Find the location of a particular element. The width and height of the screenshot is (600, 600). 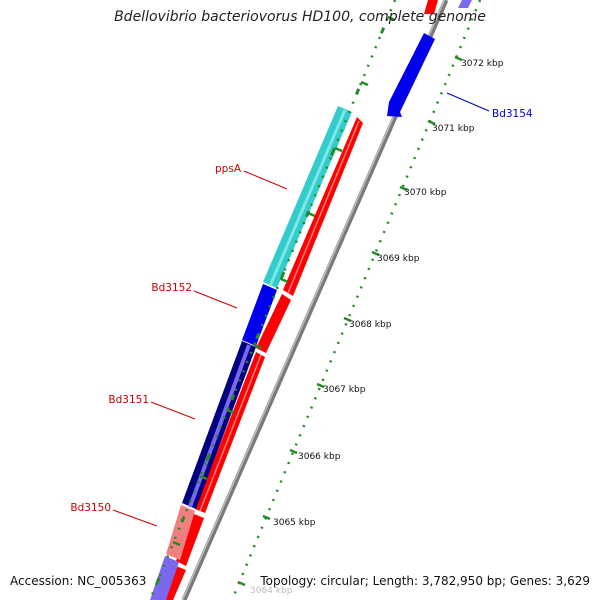

feature-top-purple is located at coordinates (465, 4).